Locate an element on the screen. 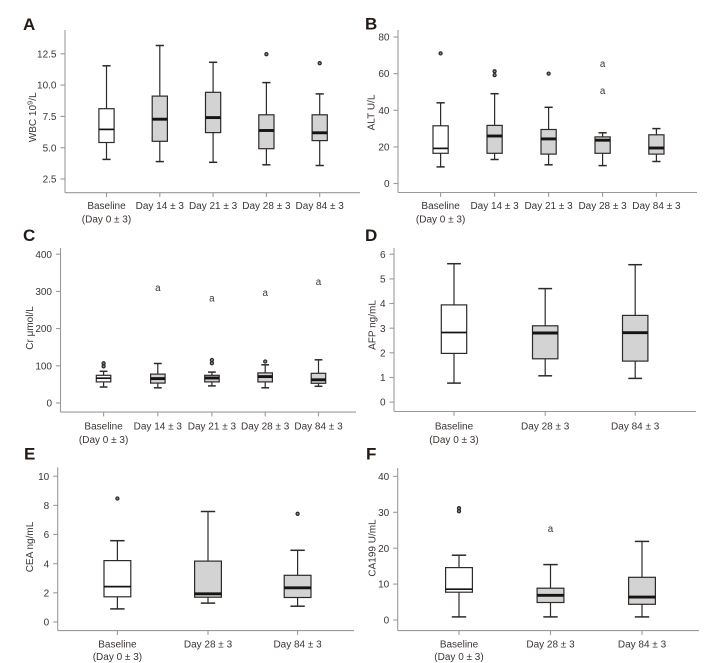  svg-text: 7.5 is located at coordinates (50, 117).